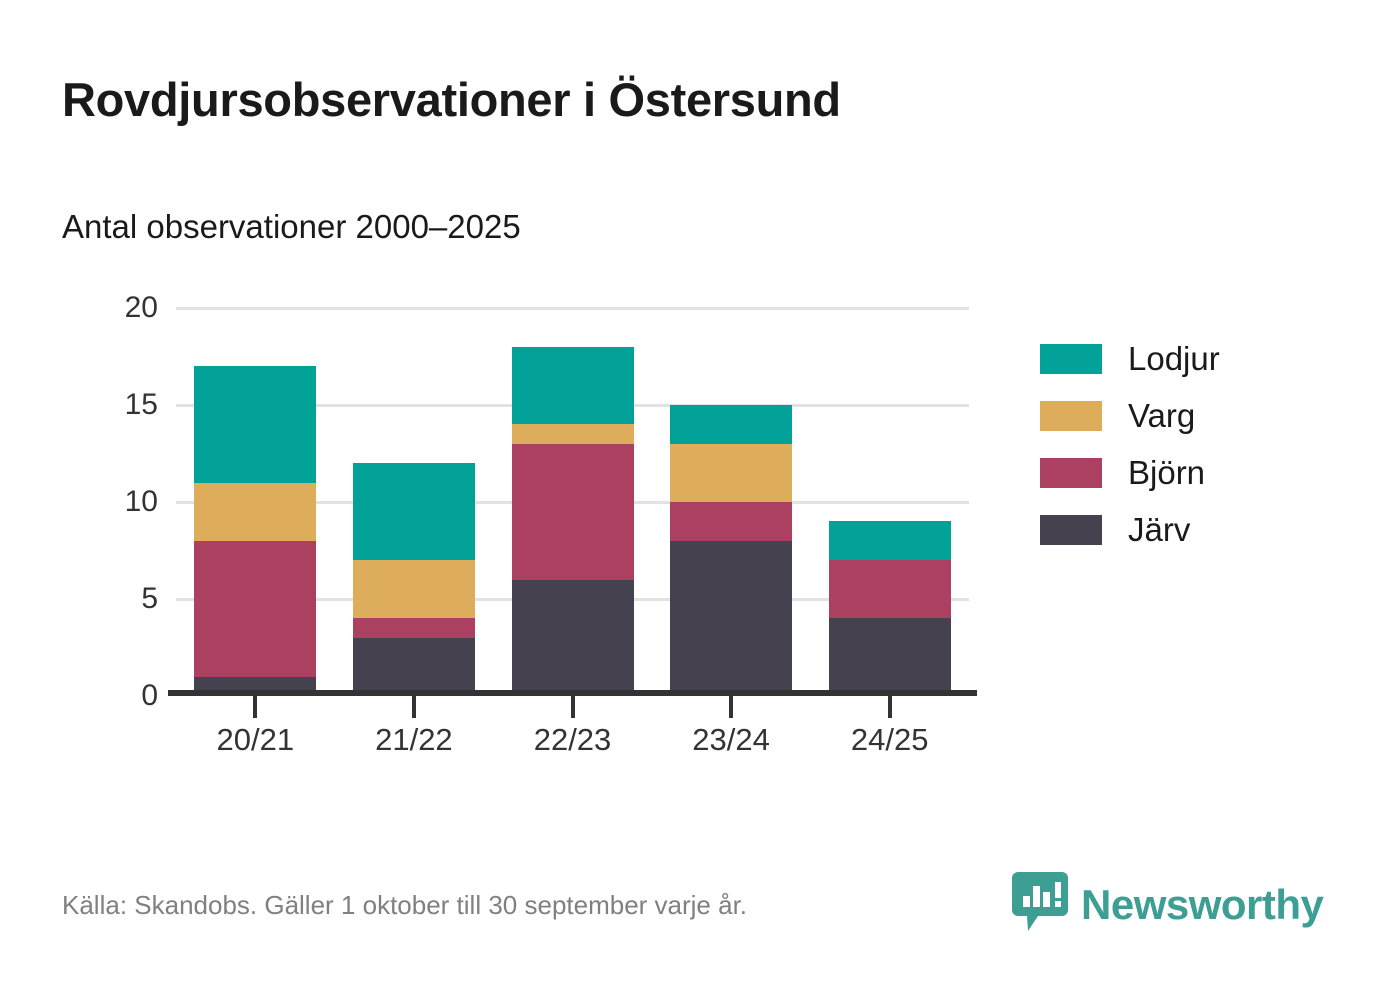 The height and width of the screenshot is (999, 1382). What do you see at coordinates (889, 739) in the screenshot?
I see `x-tick-label: 24/25` at bounding box center [889, 739].